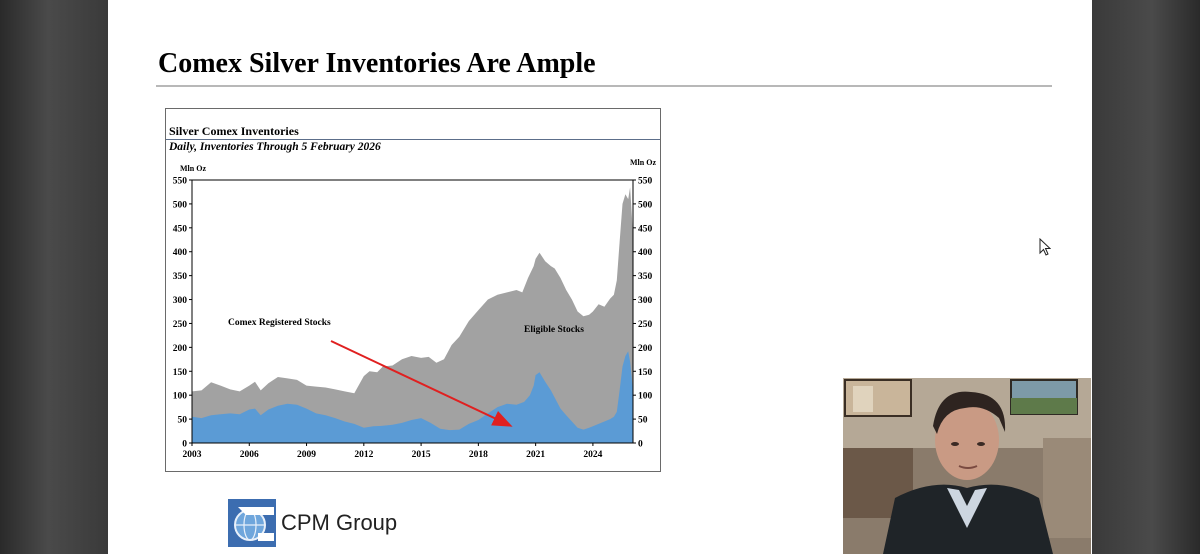  Describe the element at coordinates (645, 253) in the screenshot. I see `y-tick-label-right: 400` at that location.